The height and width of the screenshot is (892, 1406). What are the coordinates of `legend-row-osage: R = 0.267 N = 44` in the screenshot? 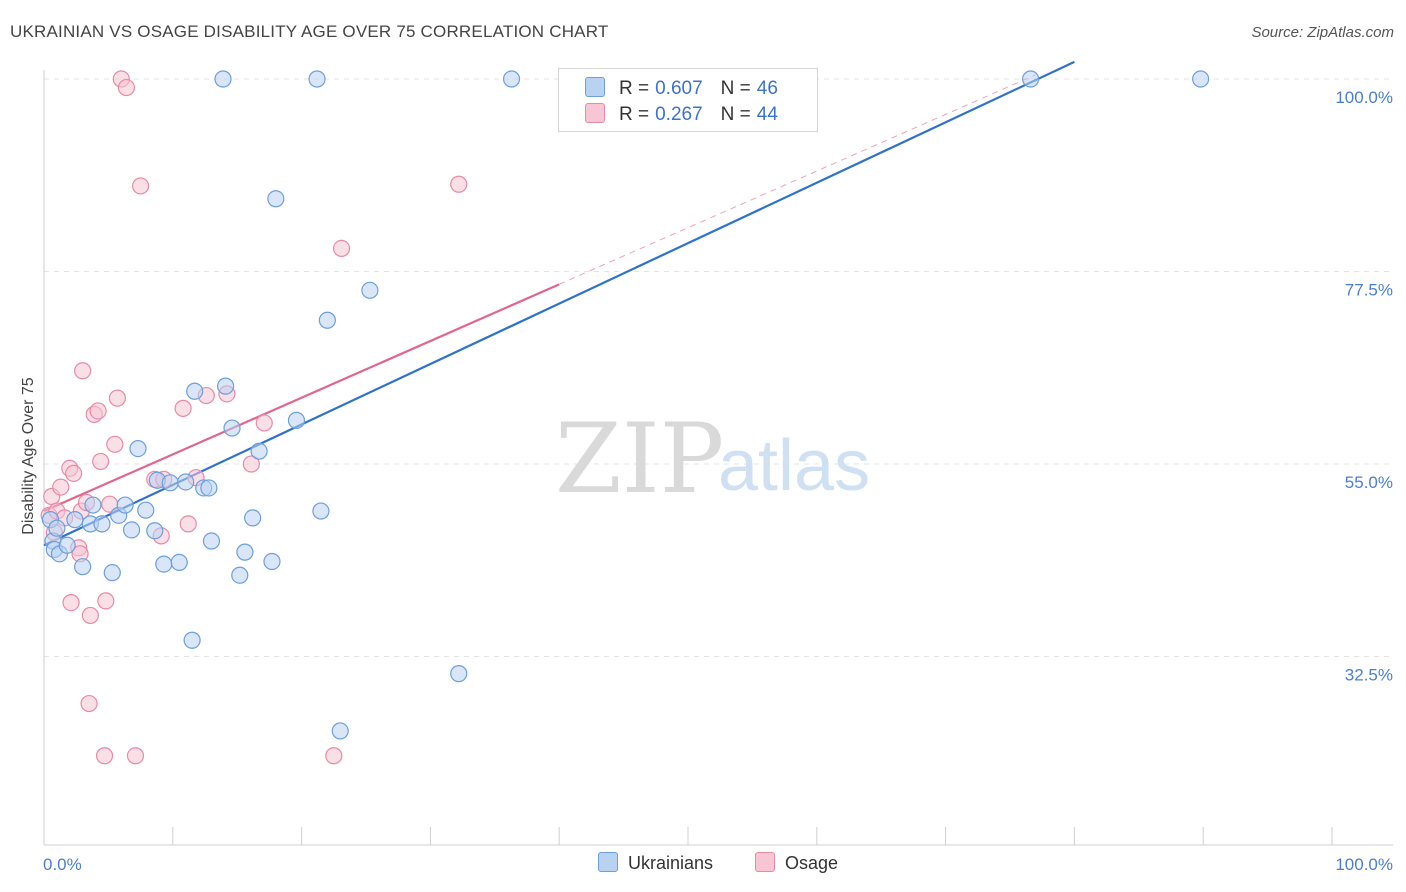 It's located at (681, 114).